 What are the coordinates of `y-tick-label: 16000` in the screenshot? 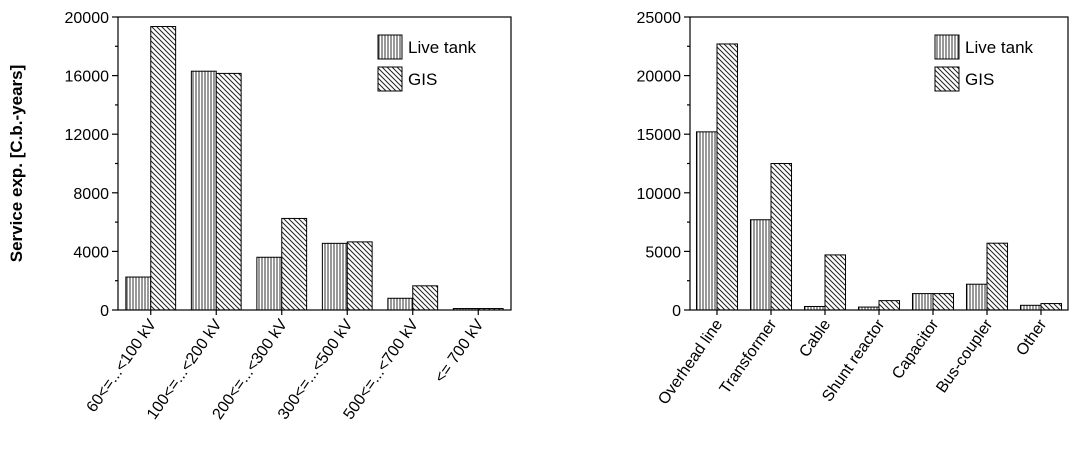 It's located at (87, 77).